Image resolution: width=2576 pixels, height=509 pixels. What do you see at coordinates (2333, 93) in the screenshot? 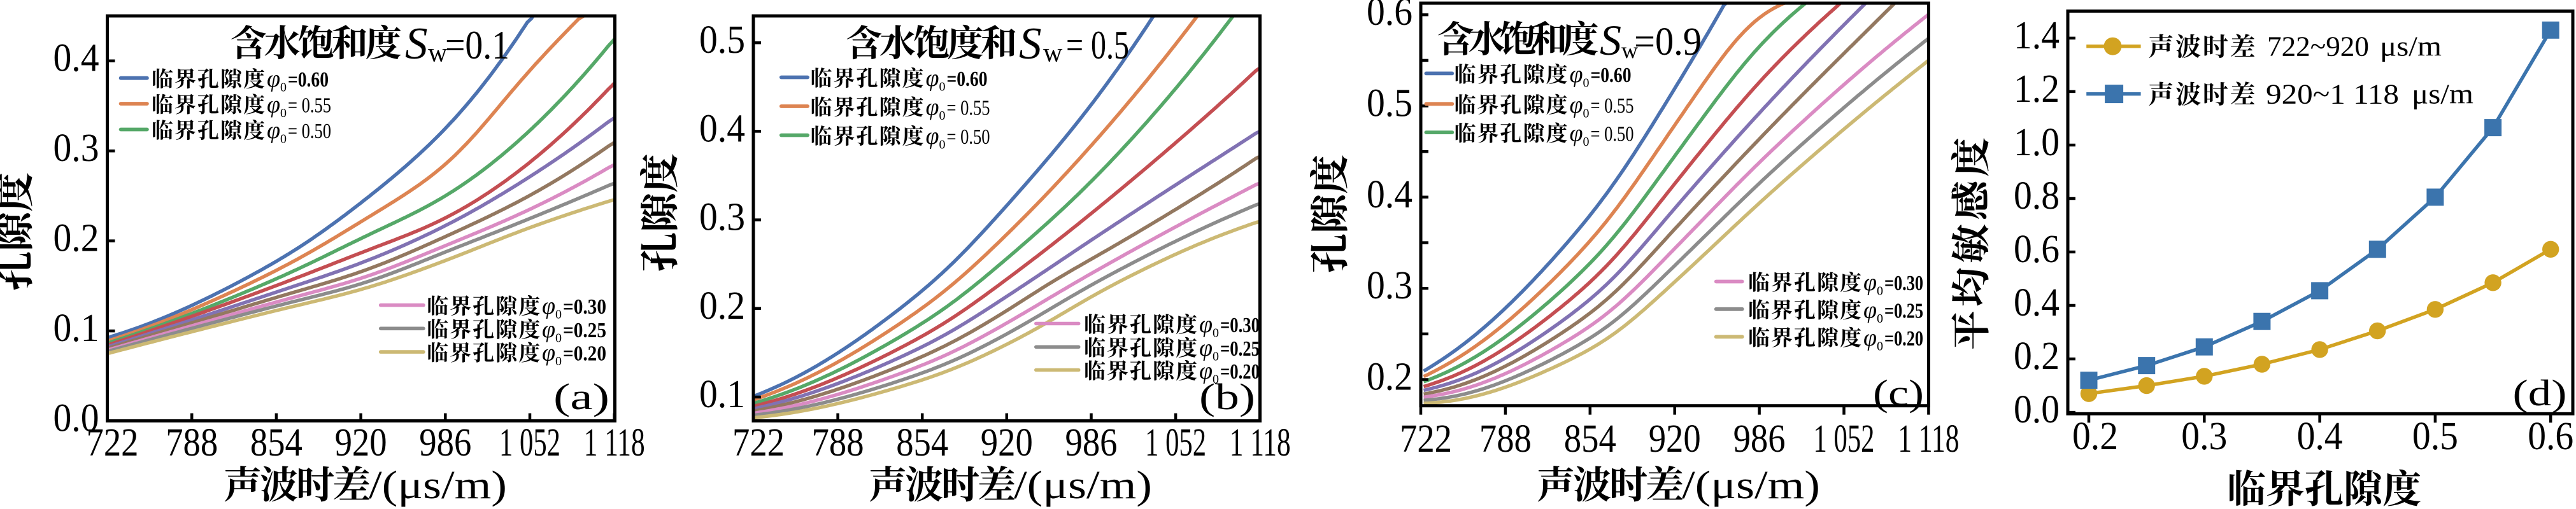
I see `svg-text: 920~1 118` at bounding box center [2333, 93].